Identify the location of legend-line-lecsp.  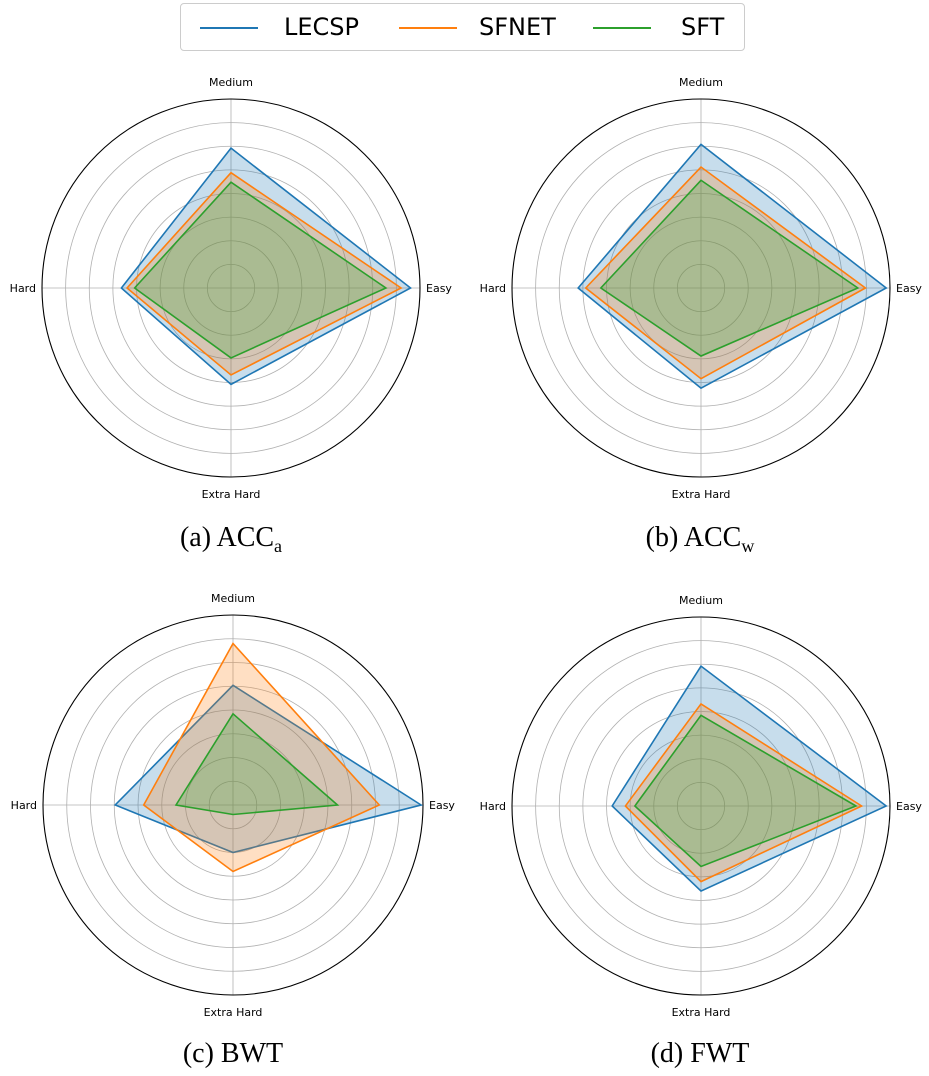
(229, 28).